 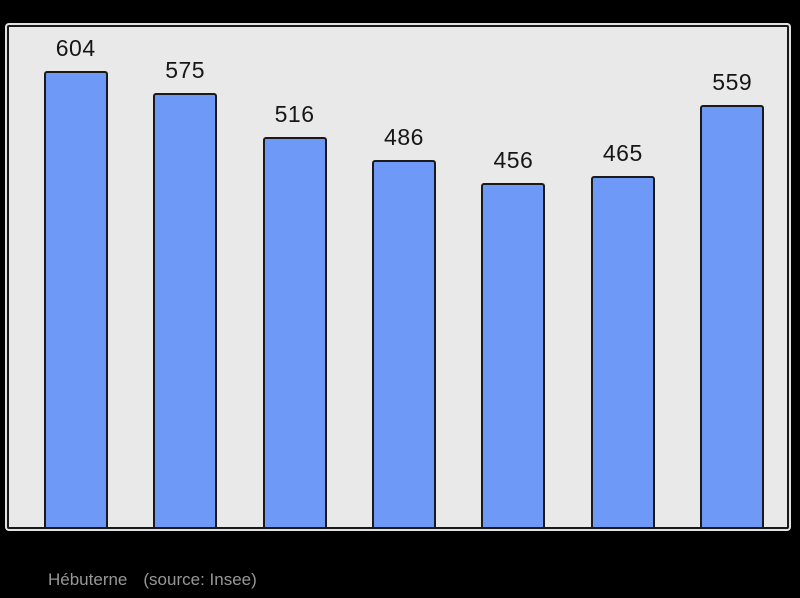 I want to click on bar-value-label: 604, so click(x=75, y=48).